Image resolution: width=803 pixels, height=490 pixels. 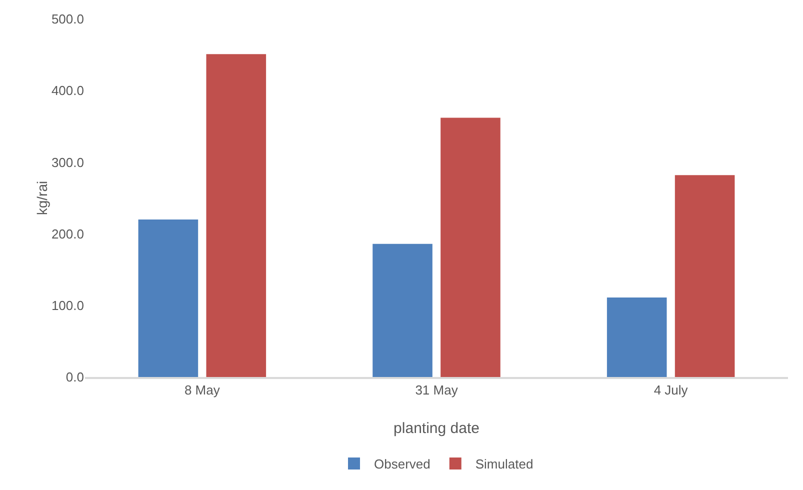 I want to click on x-axis-title: planting date, so click(x=437, y=428).